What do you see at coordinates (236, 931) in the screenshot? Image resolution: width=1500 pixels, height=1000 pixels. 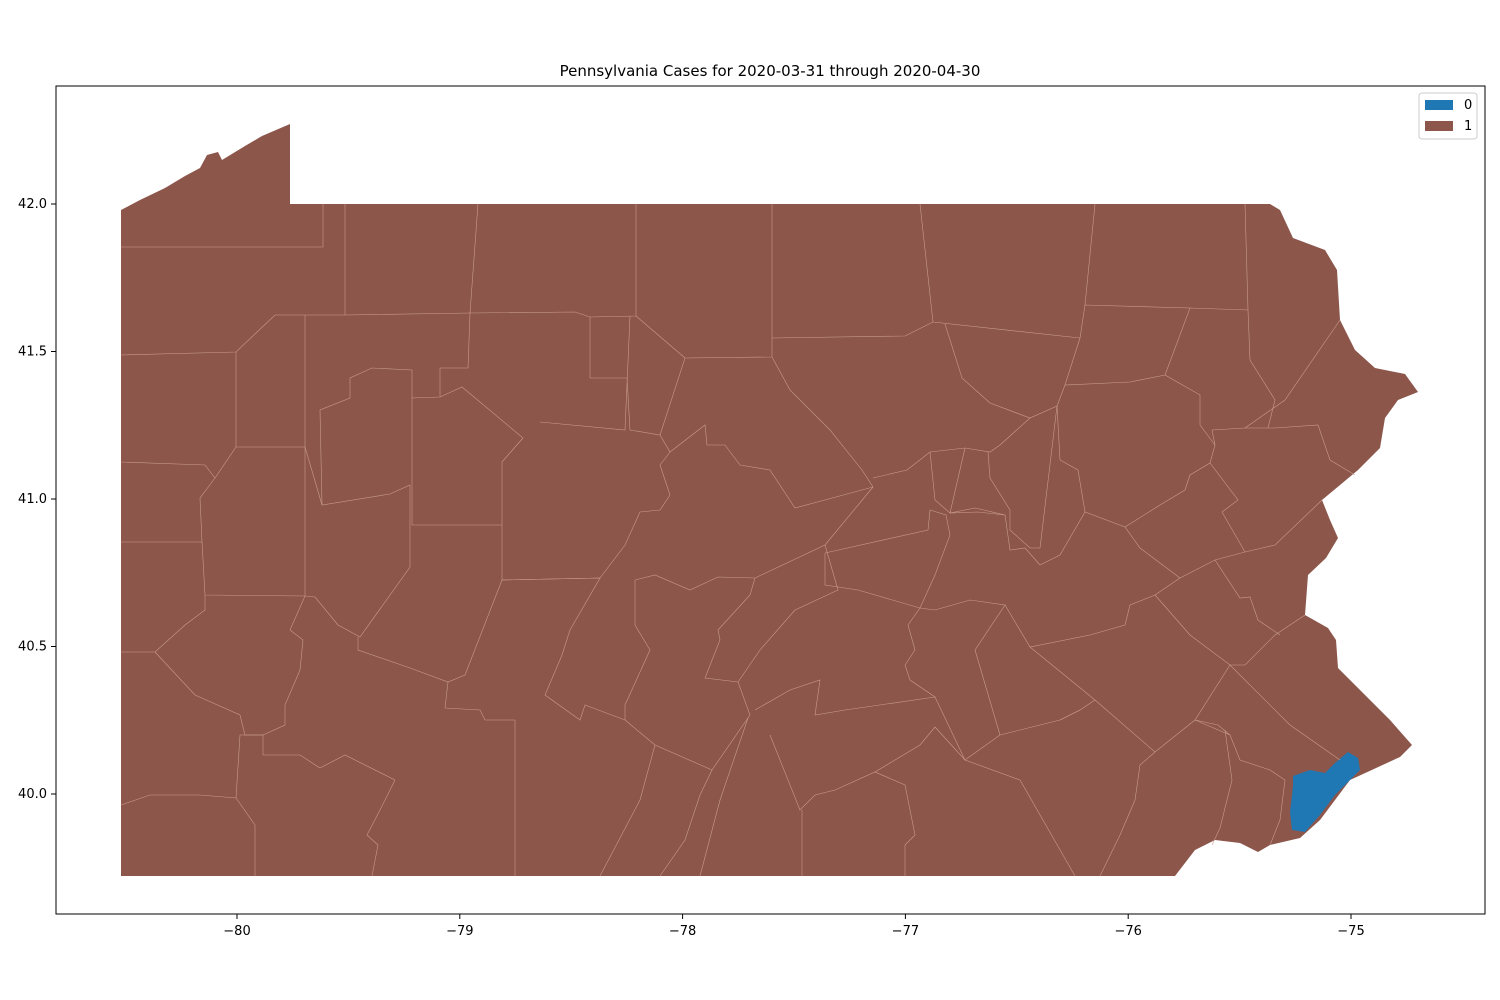 I see `x-tick-label: −80` at bounding box center [236, 931].